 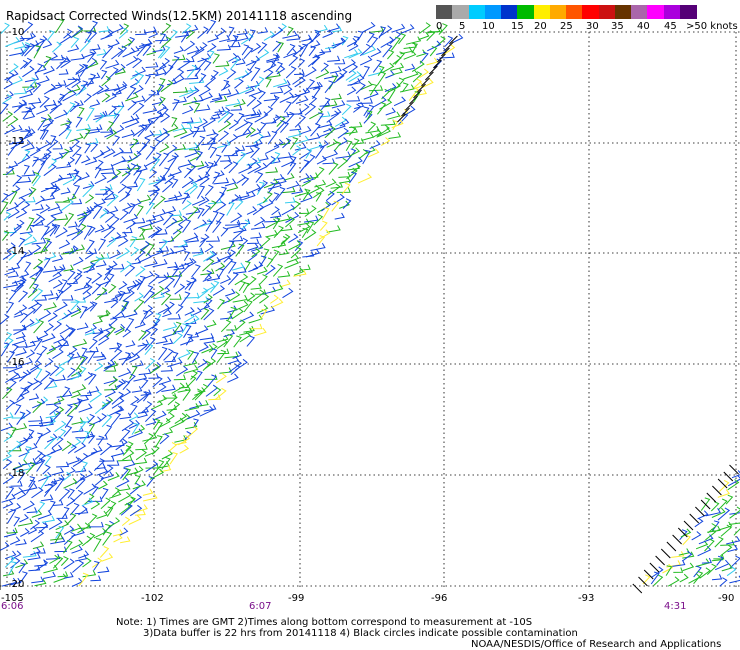 I want to click on contamination-mark, so click(x=441, y=58).